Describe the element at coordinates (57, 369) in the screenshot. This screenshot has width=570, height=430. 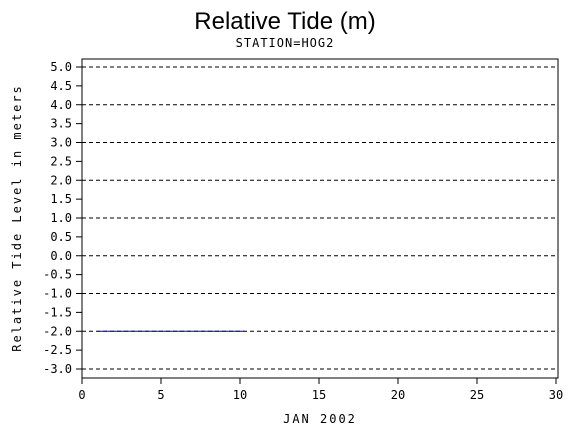
I see `y-tick-label: -3.0` at that location.